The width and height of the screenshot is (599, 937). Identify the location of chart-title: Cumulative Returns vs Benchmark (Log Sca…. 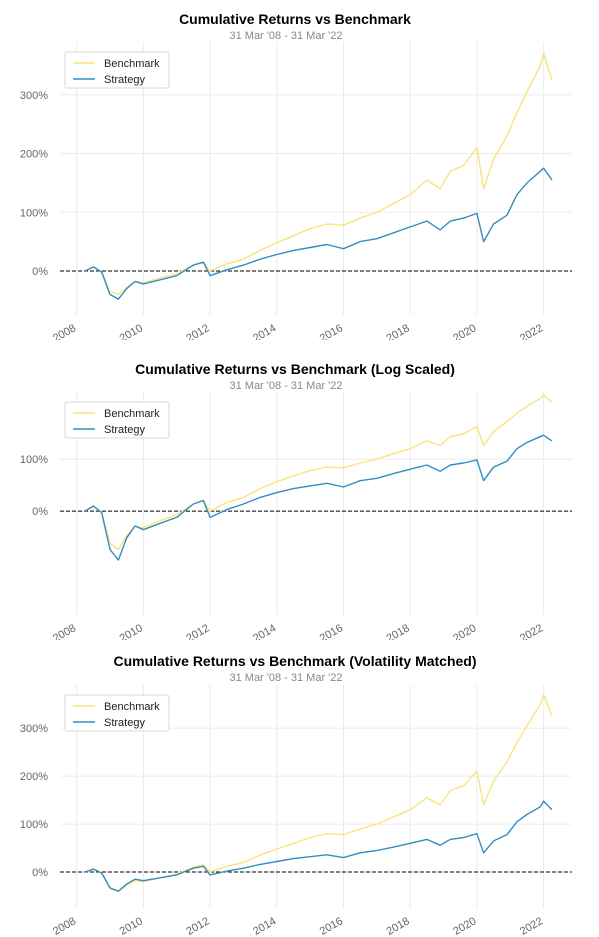
(295, 369).